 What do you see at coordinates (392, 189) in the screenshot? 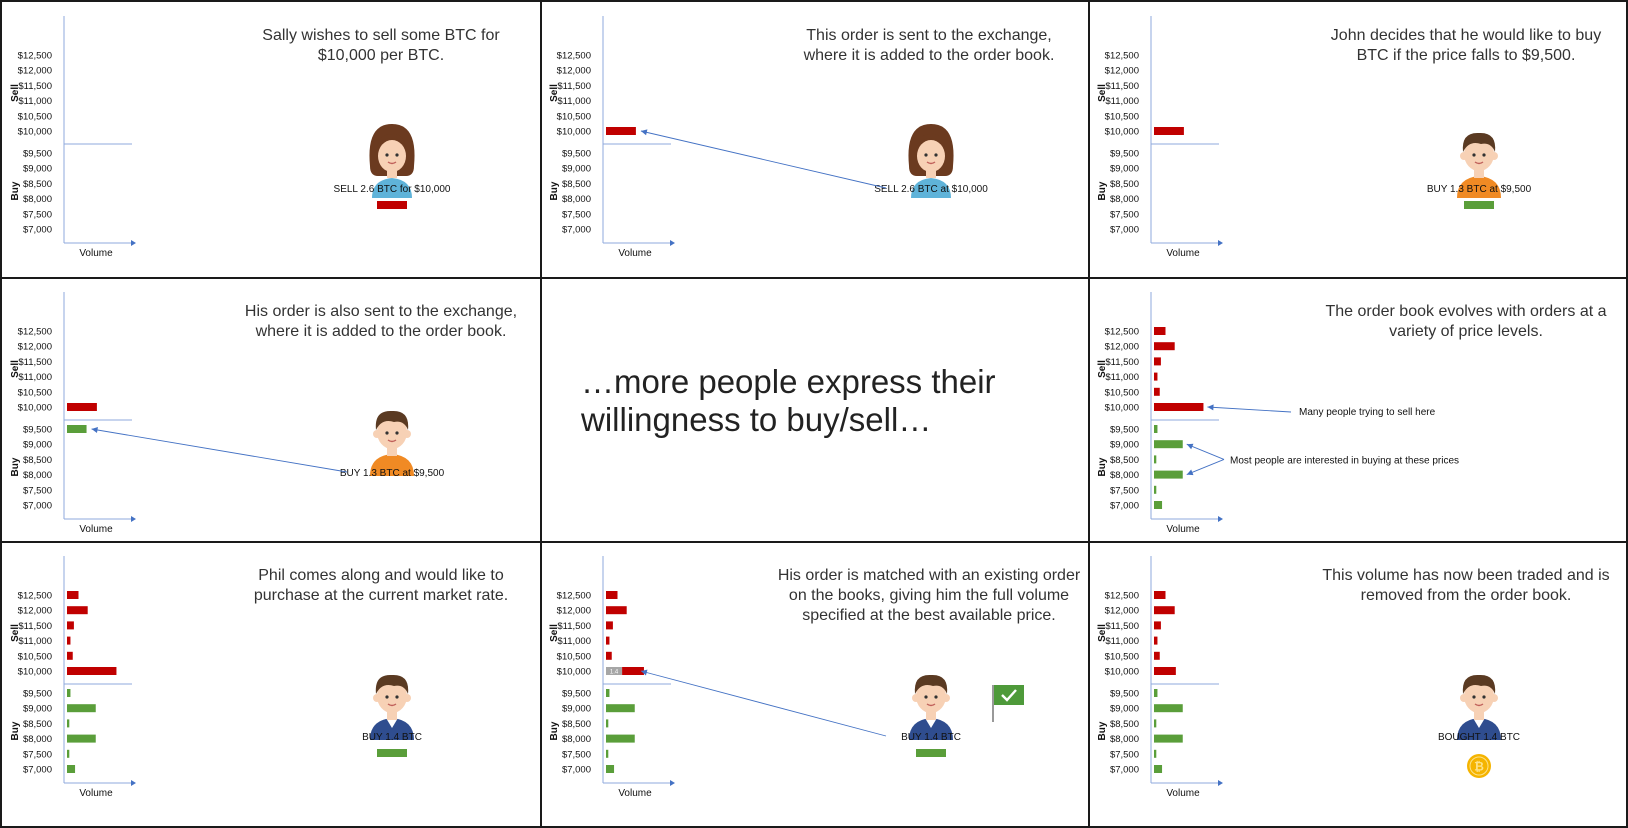
I see `order-label: SELL 2.6 BTC for $10,000` at bounding box center [392, 189].